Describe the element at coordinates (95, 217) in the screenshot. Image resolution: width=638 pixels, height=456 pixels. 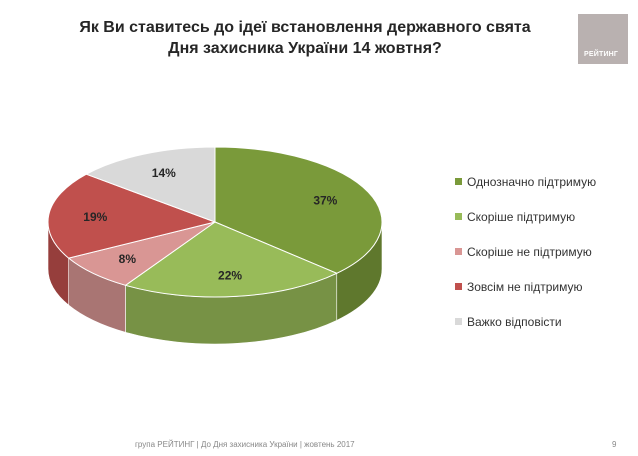
I see `pie-data-label: 19%` at that location.